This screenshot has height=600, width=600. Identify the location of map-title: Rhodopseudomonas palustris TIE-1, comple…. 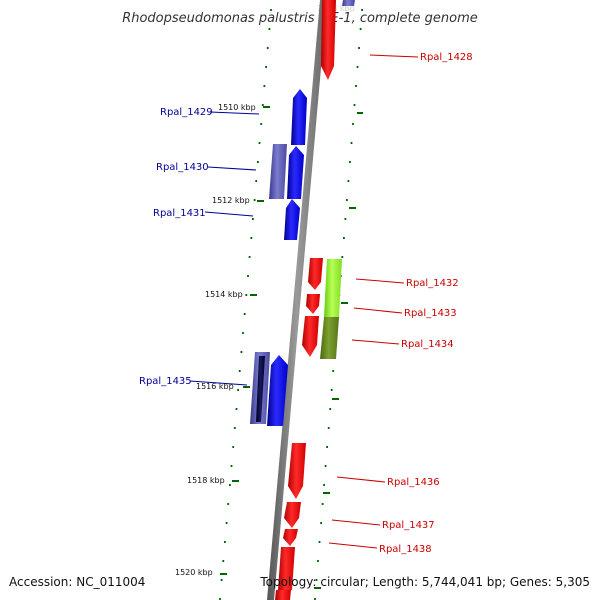
(300, 18).